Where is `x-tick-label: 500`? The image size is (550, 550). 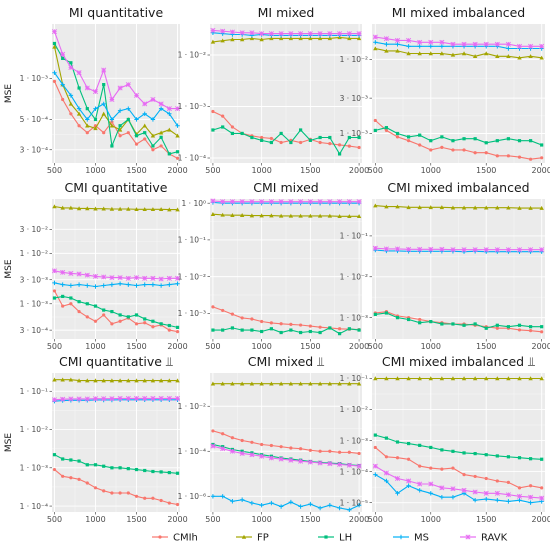 x-tick-label: 500 is located at coordinates (54, 346).